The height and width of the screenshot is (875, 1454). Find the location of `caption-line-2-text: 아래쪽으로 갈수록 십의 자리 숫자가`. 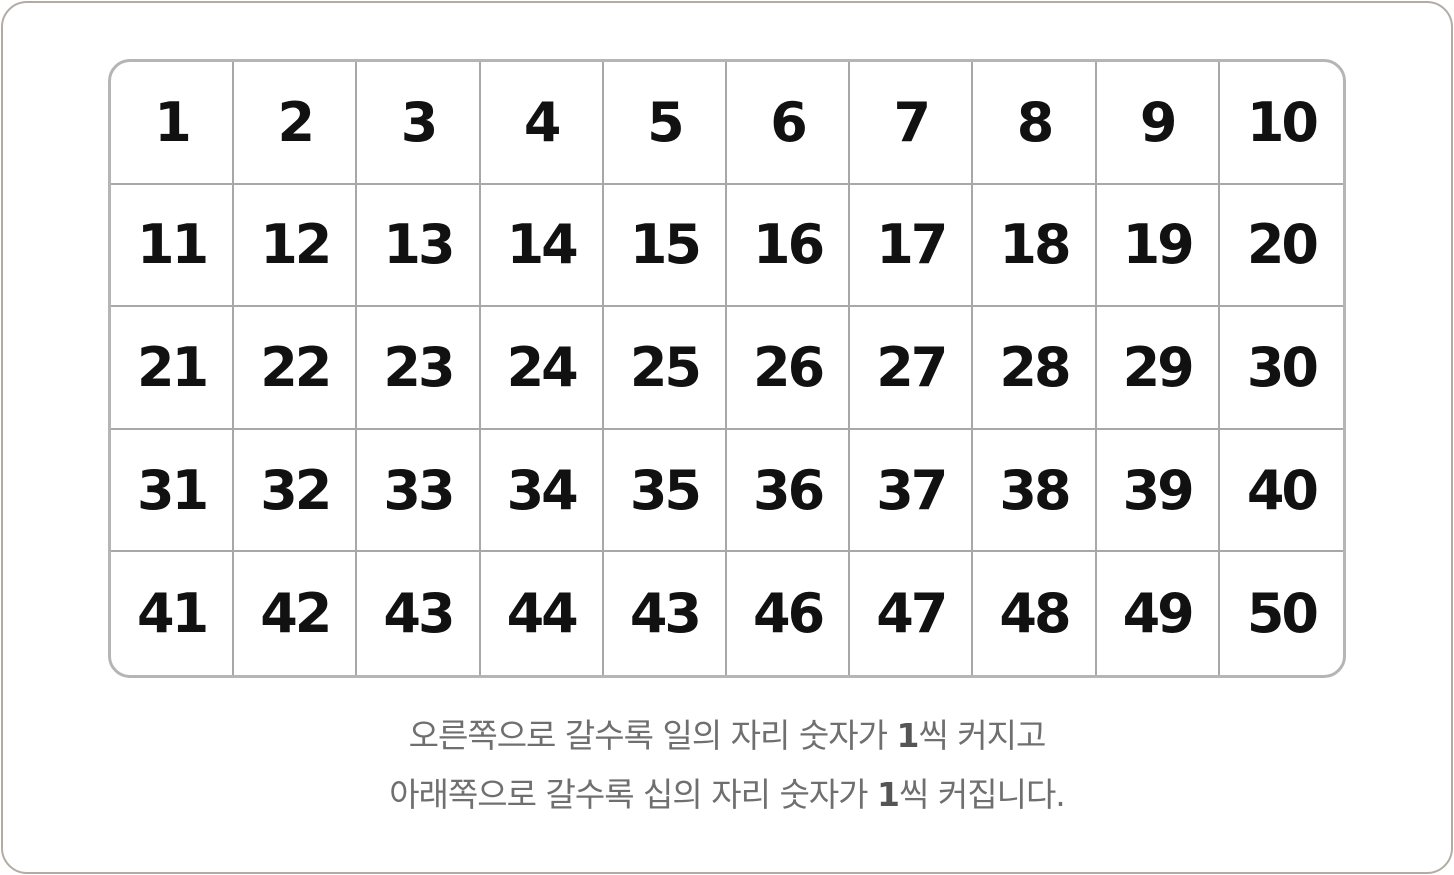

caption-line-2-text: 아래쪽으로 갈수록 십의 자리 숫자가 is located at coordinates (633, 794).